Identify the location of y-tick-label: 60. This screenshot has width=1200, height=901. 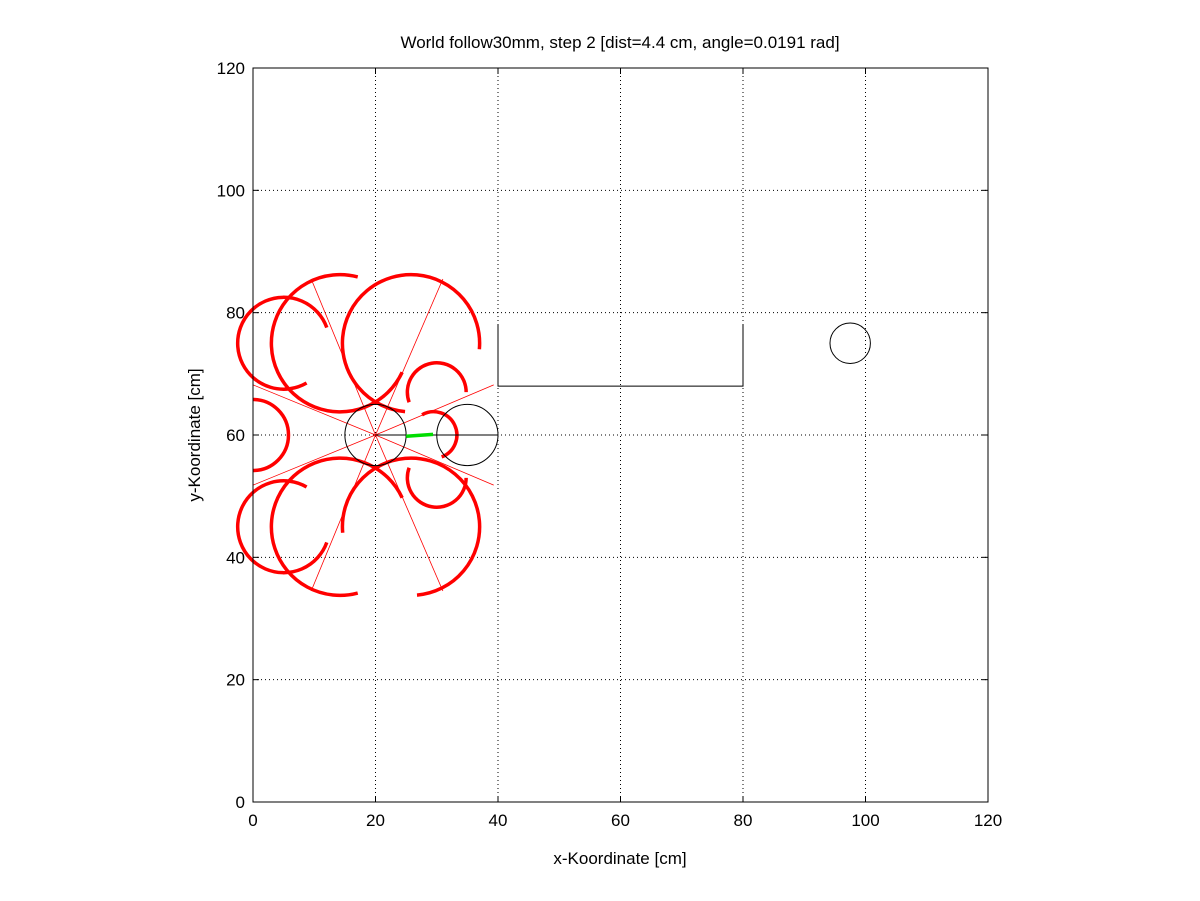
(235, 435).